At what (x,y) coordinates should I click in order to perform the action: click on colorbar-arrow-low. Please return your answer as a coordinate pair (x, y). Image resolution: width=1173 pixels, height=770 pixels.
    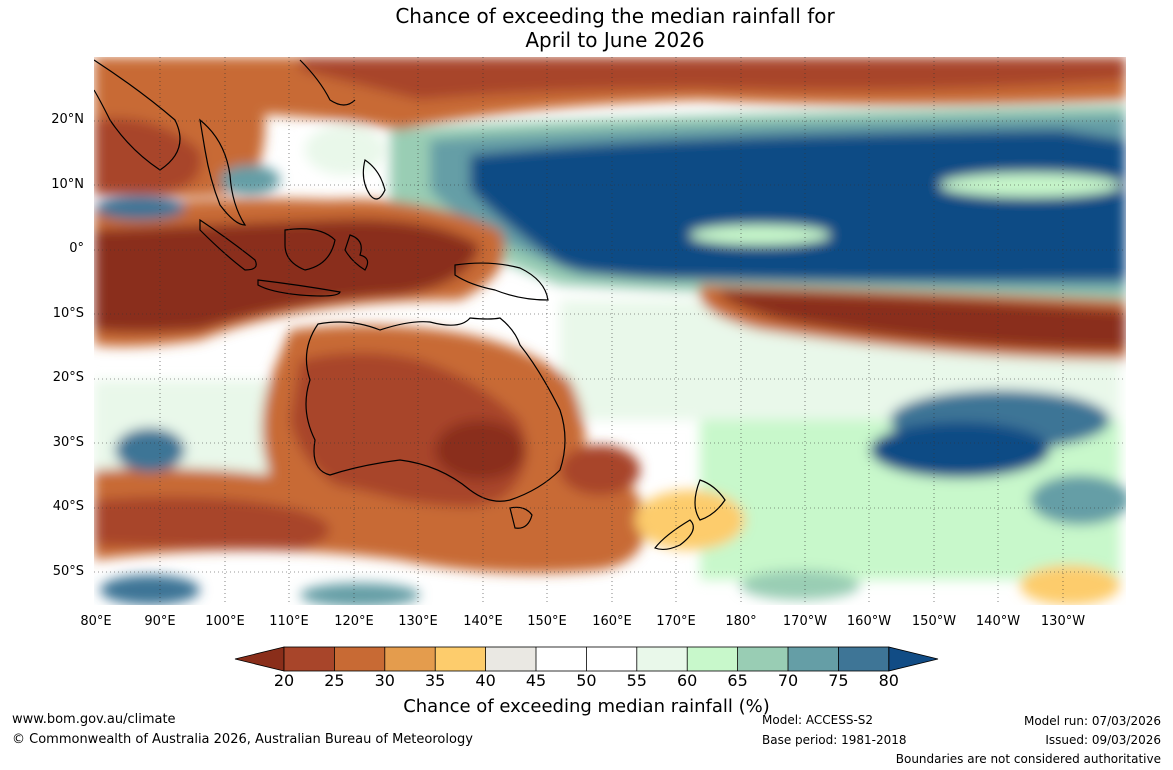
    Looking at the image, I should click on (259, 659).